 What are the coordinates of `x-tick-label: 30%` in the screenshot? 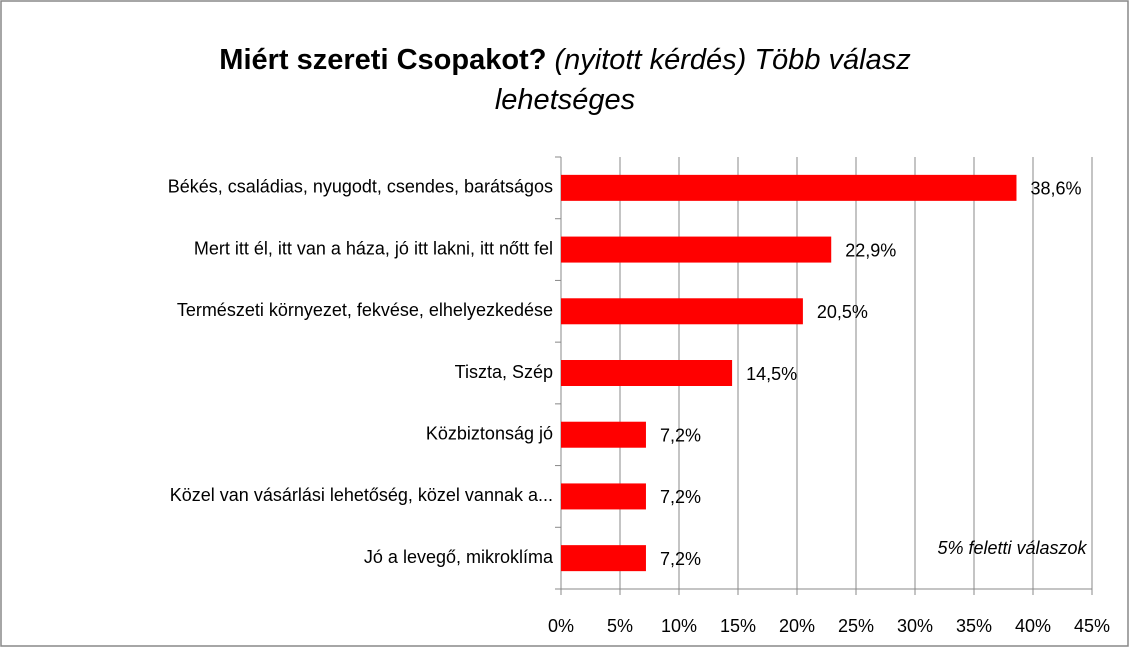 It's located at (915, 626).